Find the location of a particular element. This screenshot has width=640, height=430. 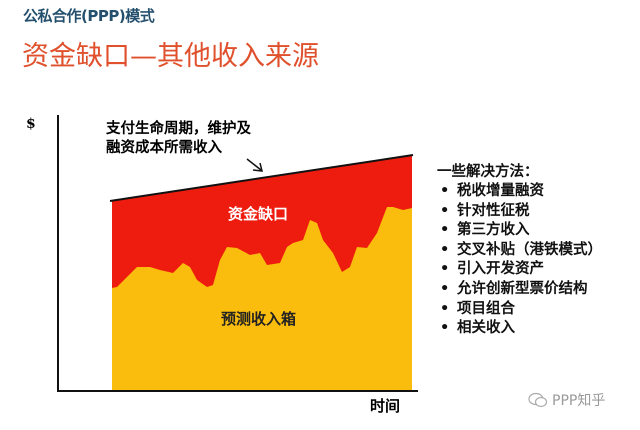

list-item: • 第三方收入 is located at coordinates (519, 231).